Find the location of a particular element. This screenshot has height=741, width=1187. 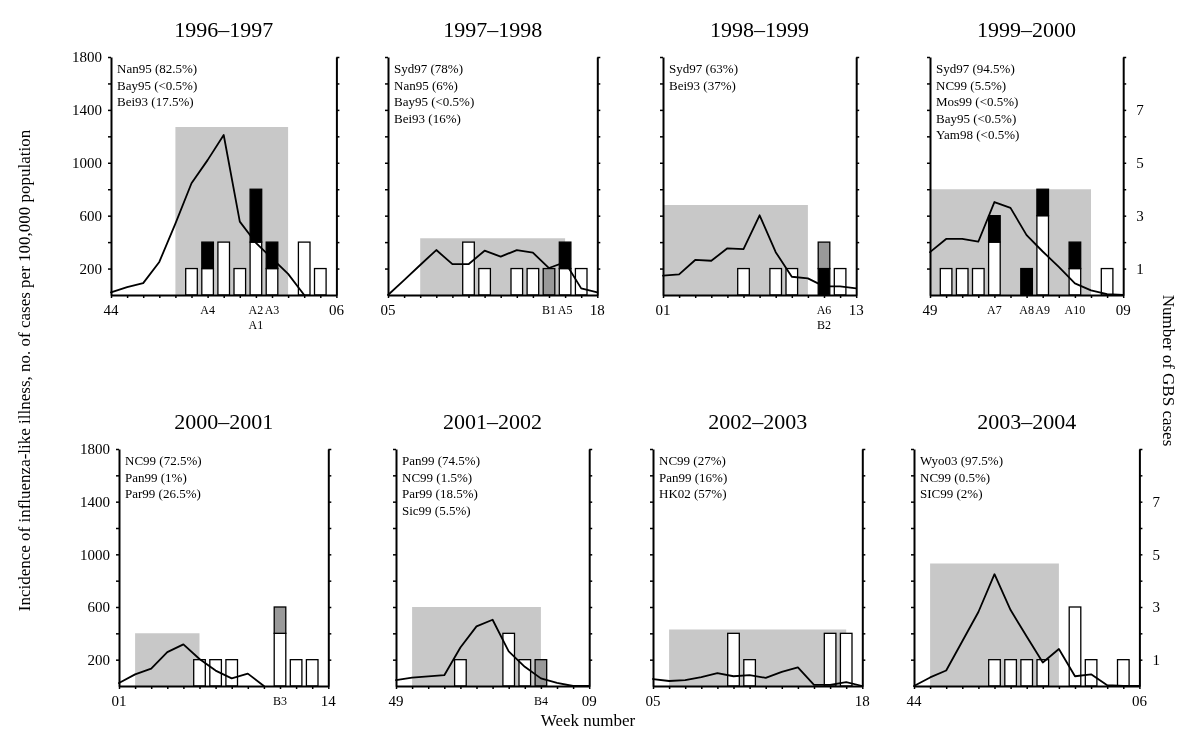

x-tick-label: A4 is located at coordinates (207, 310).